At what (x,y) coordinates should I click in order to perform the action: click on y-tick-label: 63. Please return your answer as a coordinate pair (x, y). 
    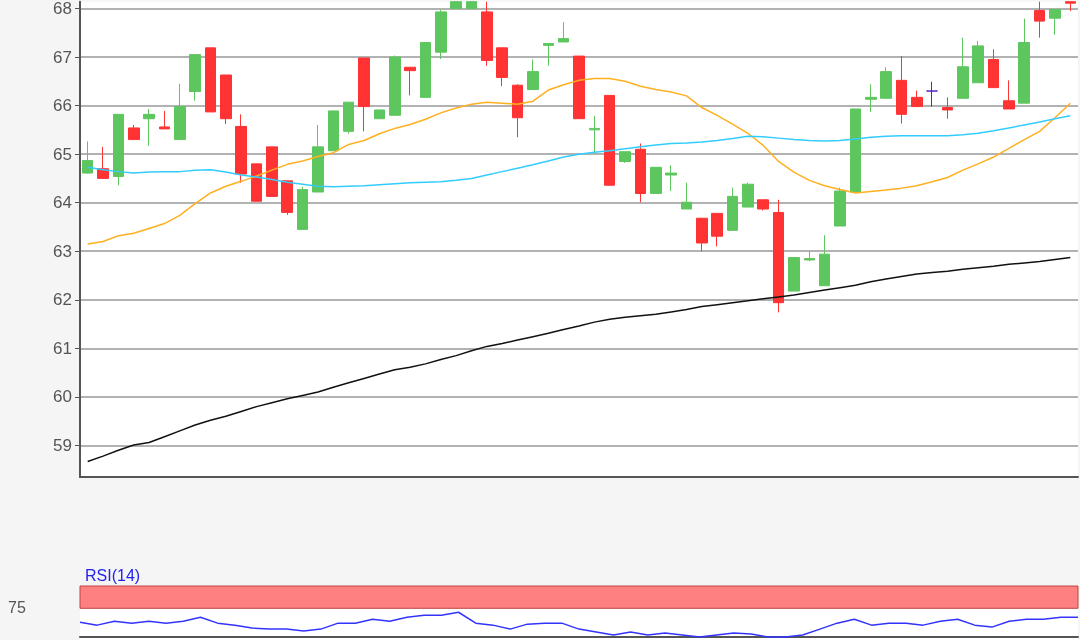
    Looking at the image, I should click on (62, 251).